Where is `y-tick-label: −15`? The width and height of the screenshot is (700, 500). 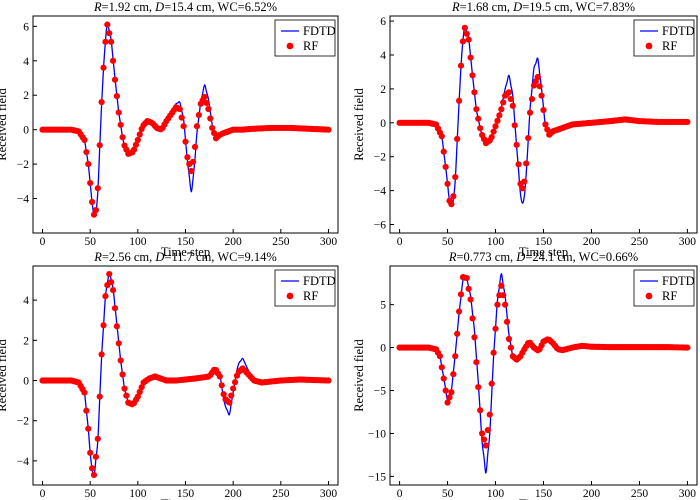 y-tick-label: −15 is located at coordinates (377, 477).